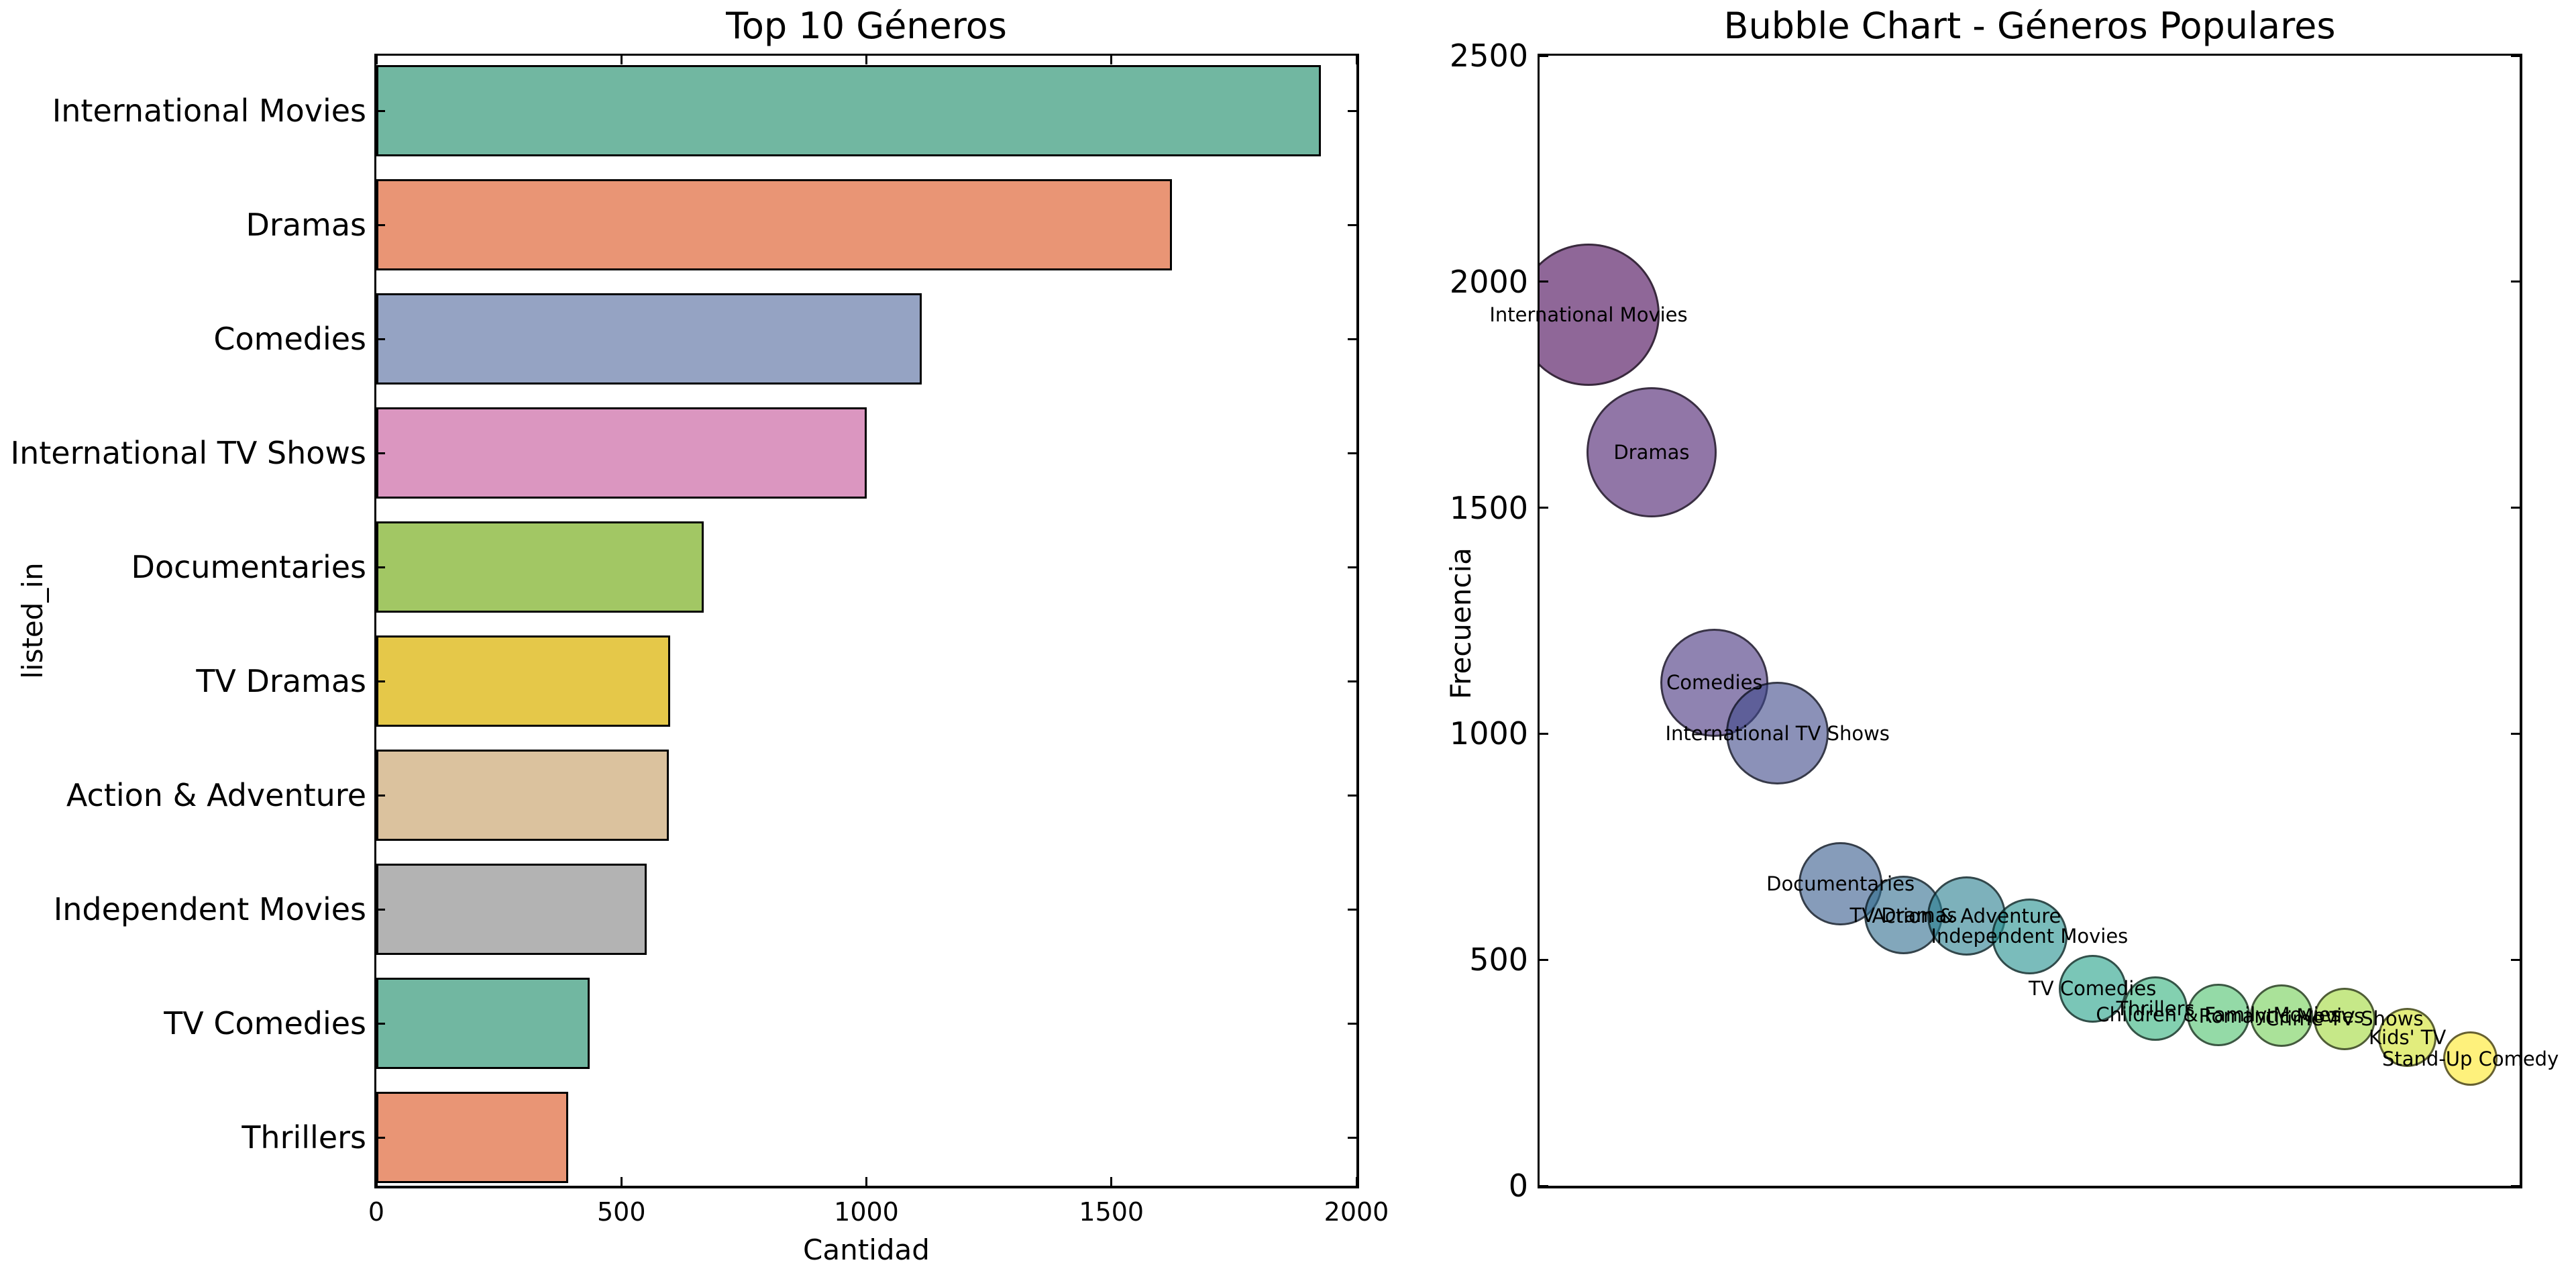 Image resolution: width=2576 pixels, height=1277 pixels. Describe the element at coordinates (866, 1212) in the screenshot. I see `x-tick-label: 1000` at that location.